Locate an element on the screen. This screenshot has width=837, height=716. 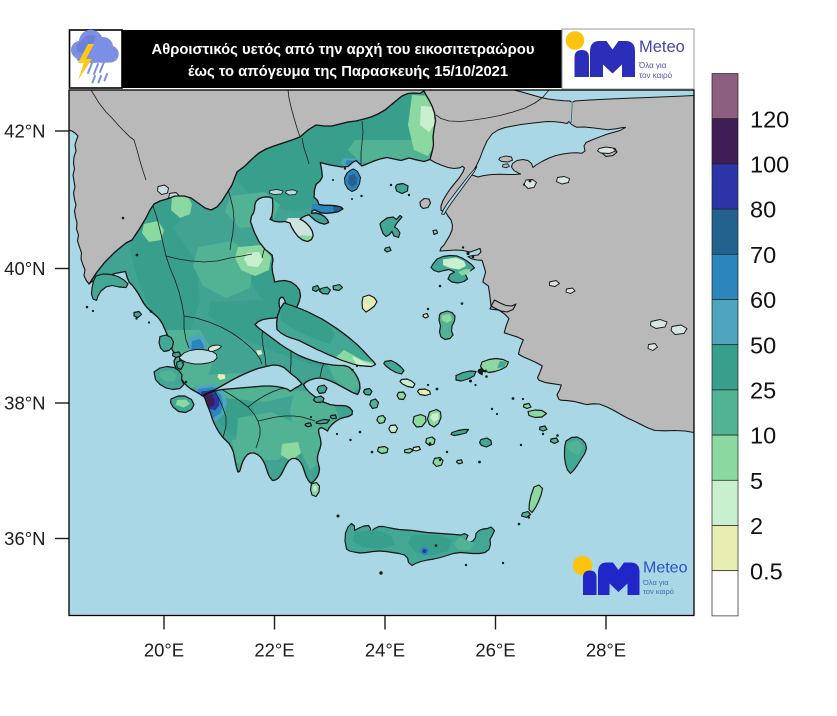
svg-text: 28°E is located at coordinates (606, 650).